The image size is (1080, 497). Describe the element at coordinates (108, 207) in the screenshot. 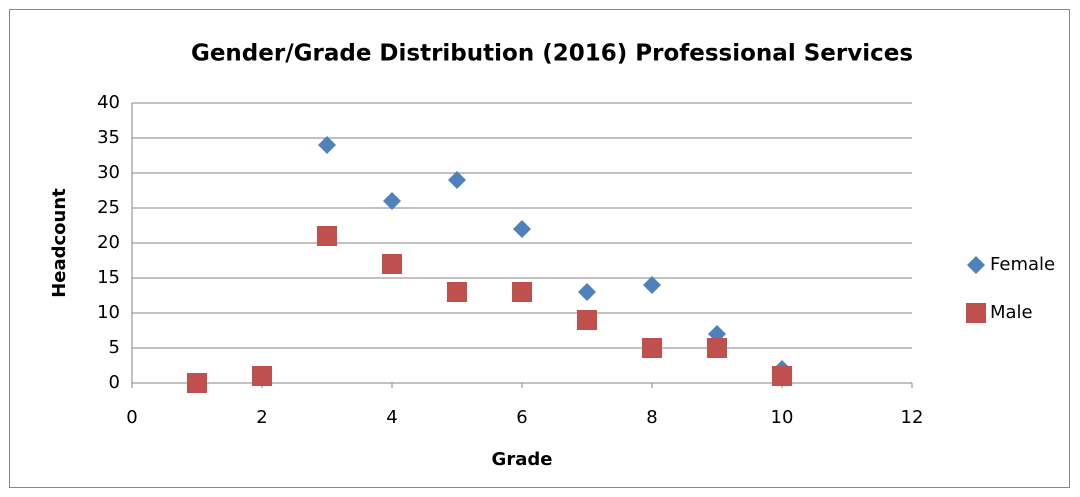

I see `y-tick-label: 25` at that location.